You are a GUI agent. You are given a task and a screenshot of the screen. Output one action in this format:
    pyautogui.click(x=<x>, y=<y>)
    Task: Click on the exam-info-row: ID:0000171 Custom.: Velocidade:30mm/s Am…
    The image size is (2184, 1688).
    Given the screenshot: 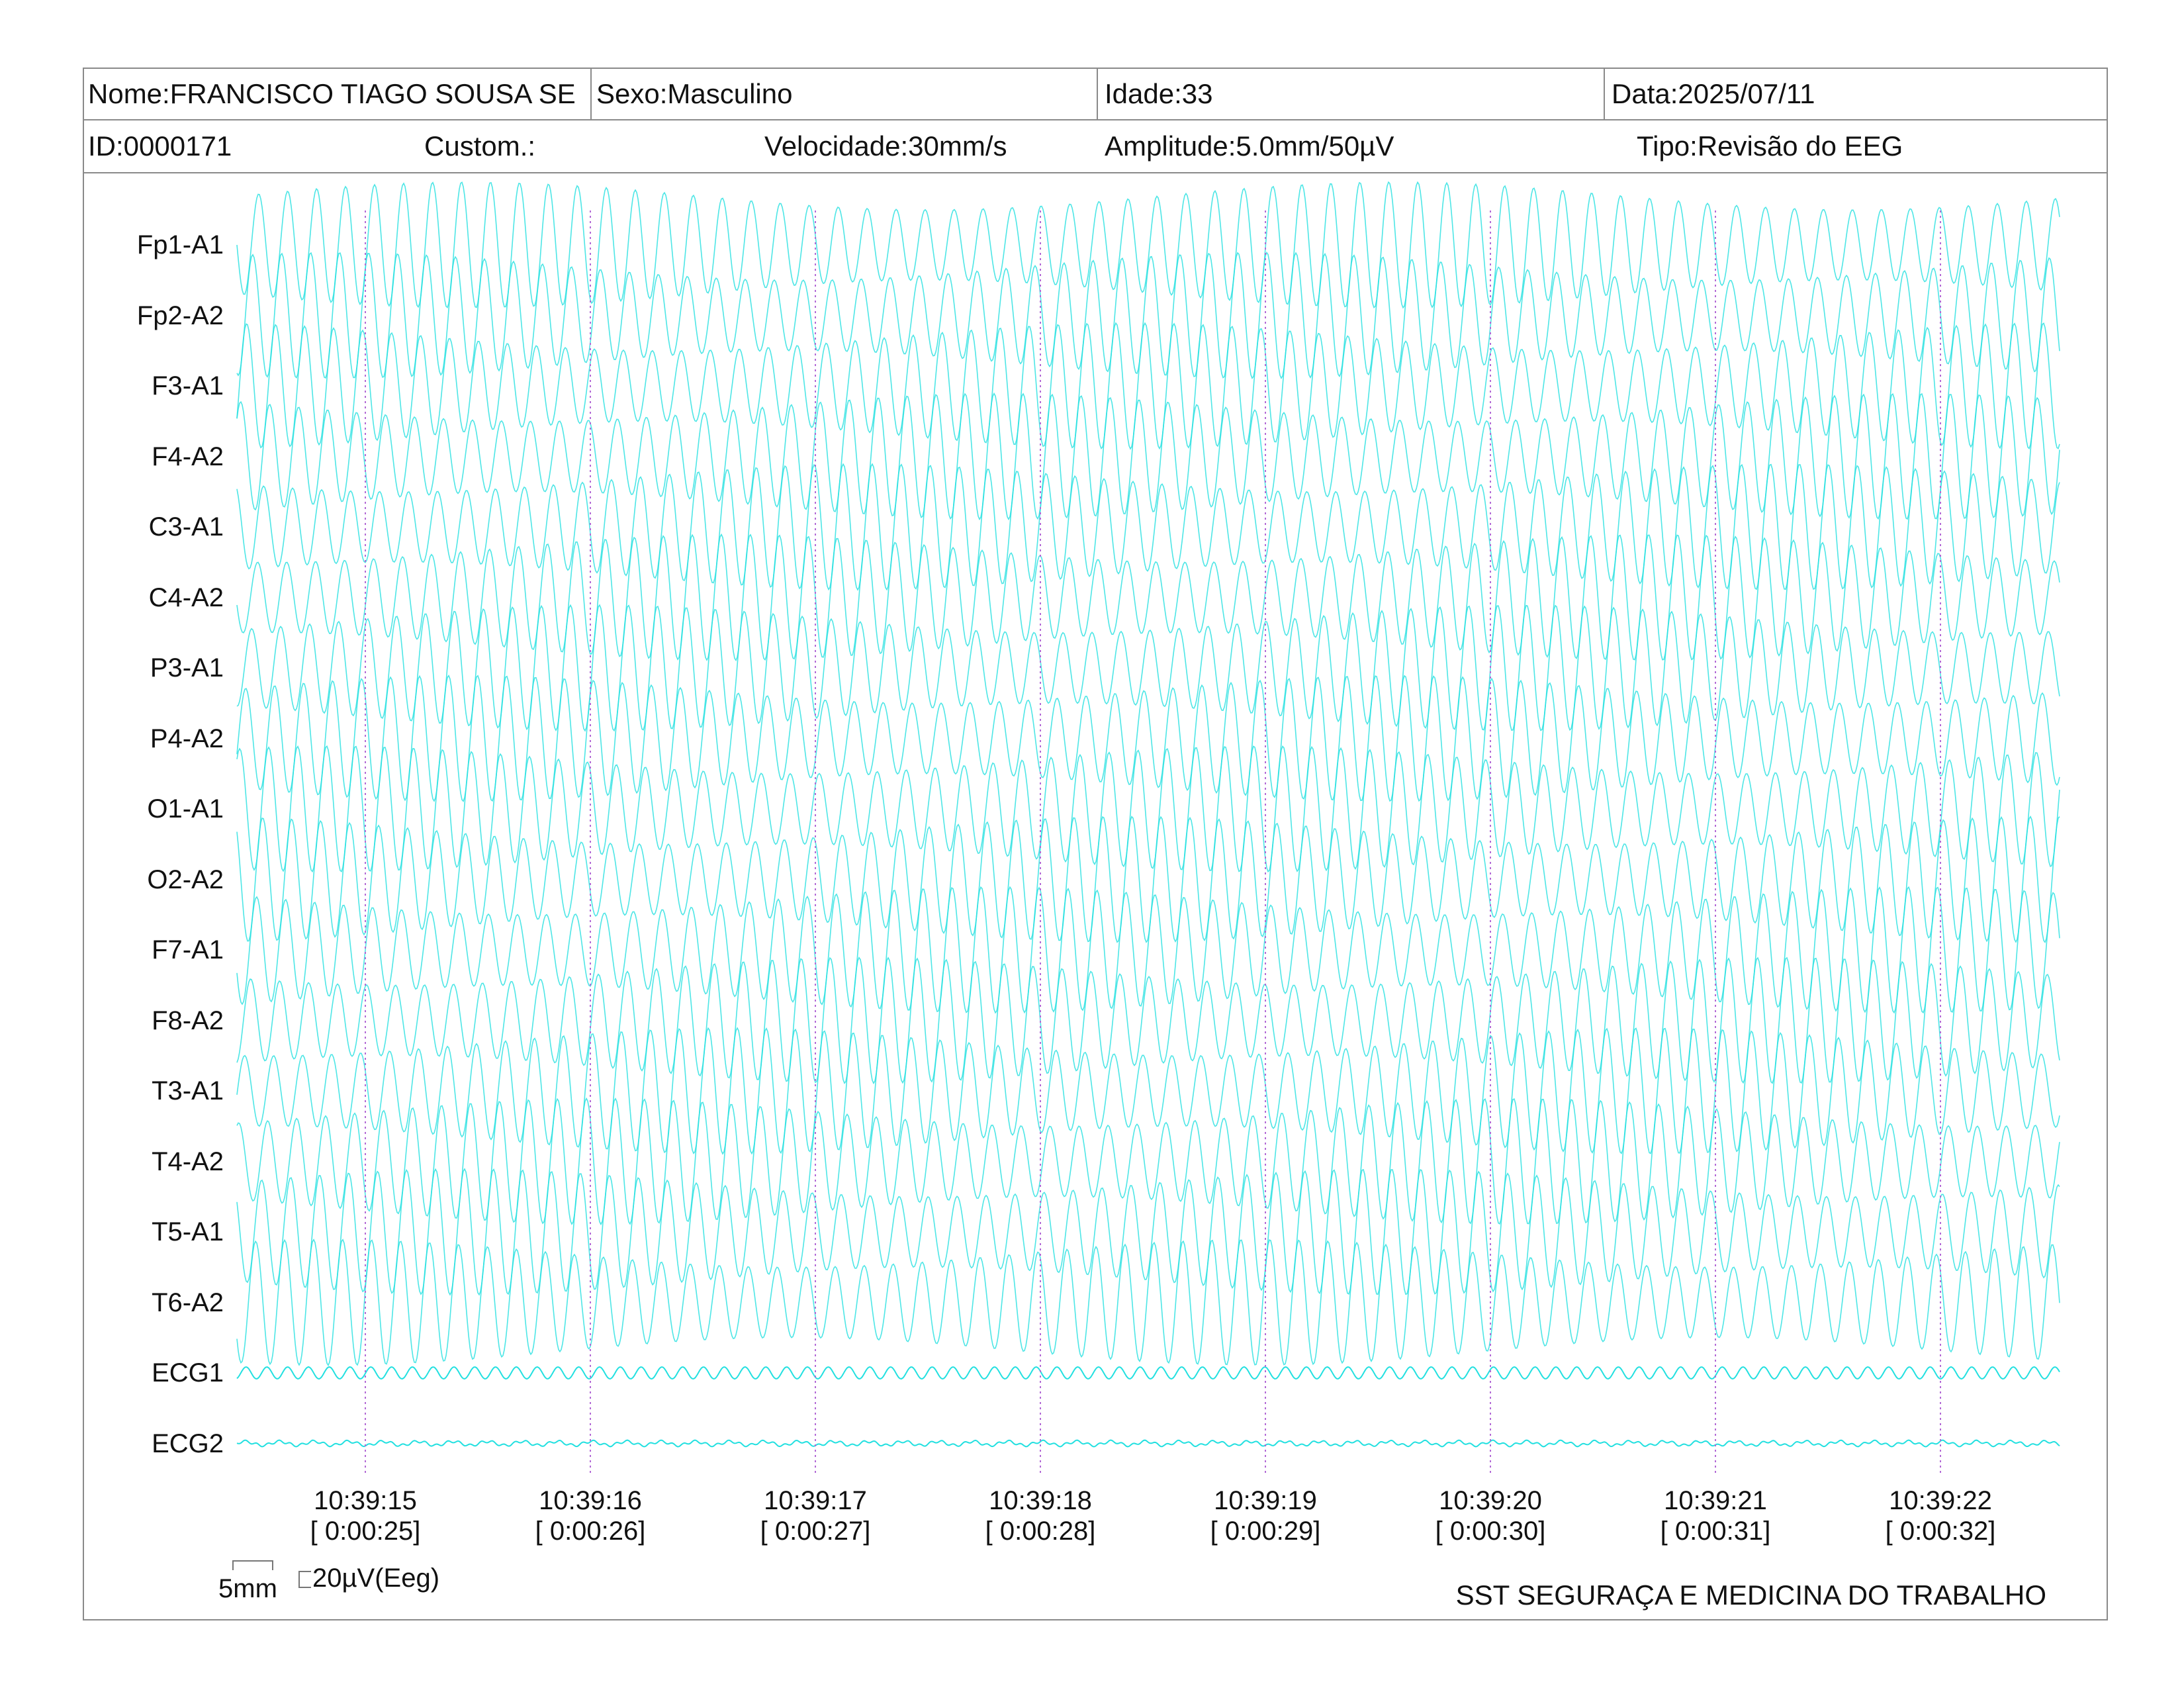 What is the action you would take?
    pyautogui.click(x=1095, y=146)
    